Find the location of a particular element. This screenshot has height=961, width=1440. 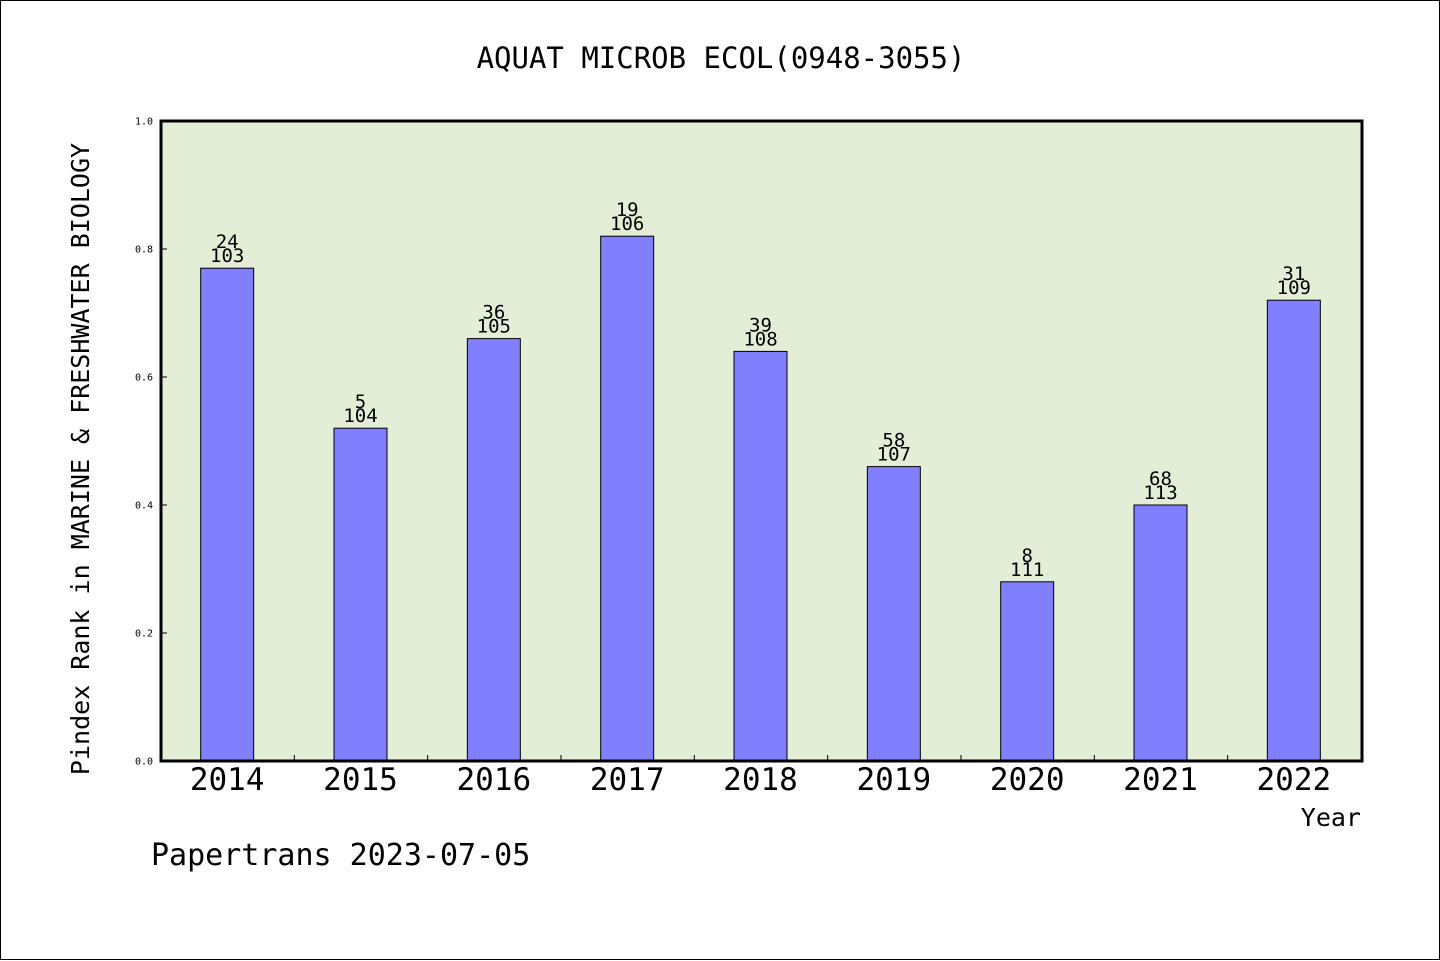

bar-label-total: 108 is located at coordinates (760, 339).